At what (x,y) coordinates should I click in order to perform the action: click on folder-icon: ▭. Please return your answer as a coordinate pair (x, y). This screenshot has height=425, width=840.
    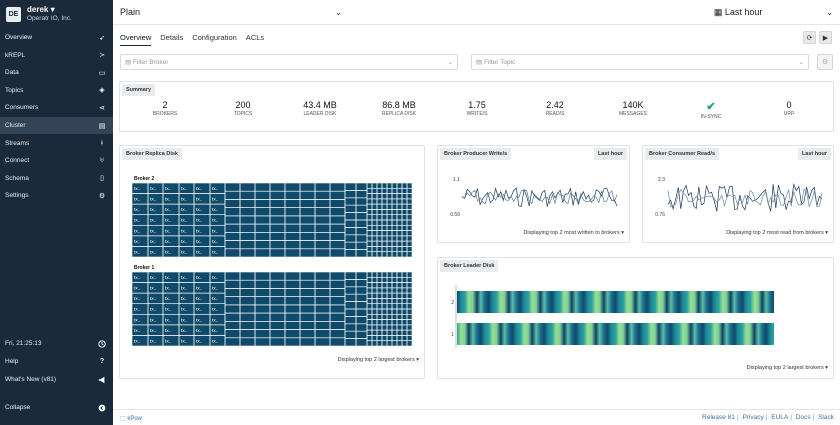
    Looking at the image, I should click on (102, 73).